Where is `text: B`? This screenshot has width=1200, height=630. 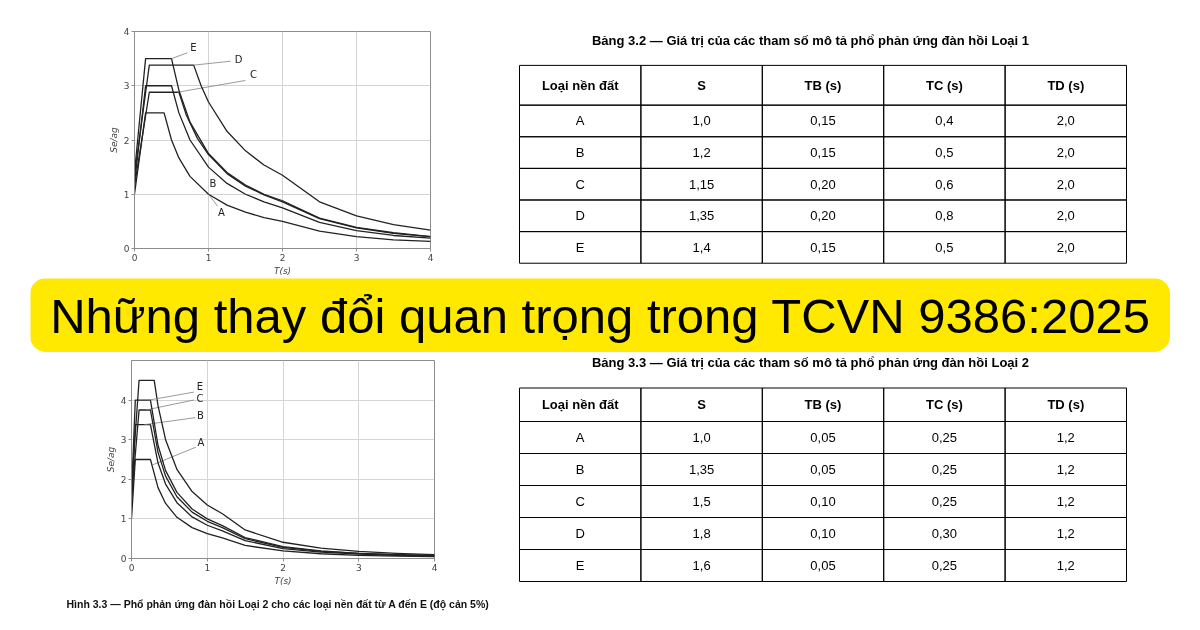
text: B is located at coordinates (200, 416).